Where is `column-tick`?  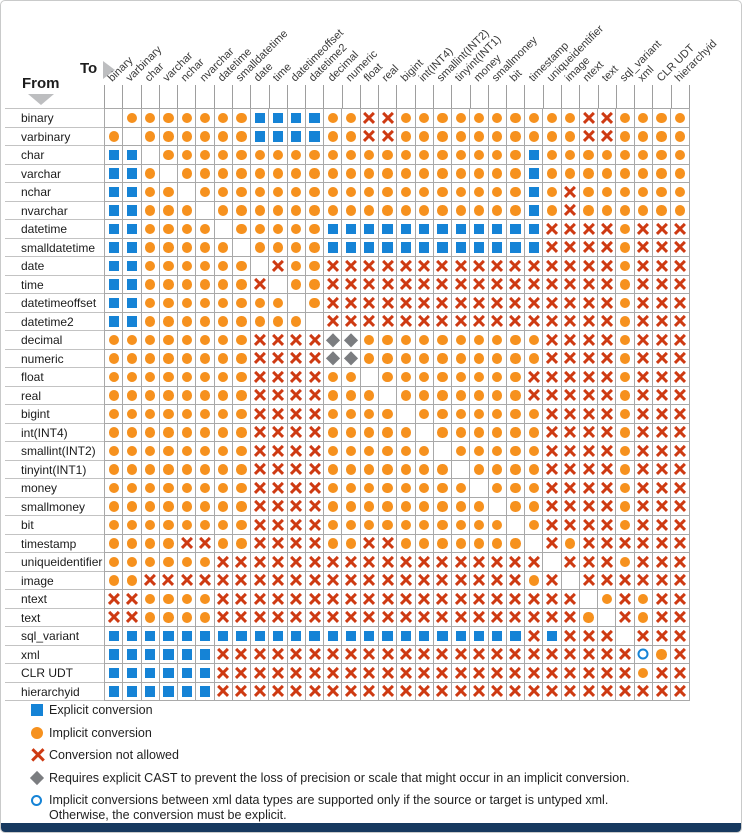 column-tick is located at coordinates (141, 96).